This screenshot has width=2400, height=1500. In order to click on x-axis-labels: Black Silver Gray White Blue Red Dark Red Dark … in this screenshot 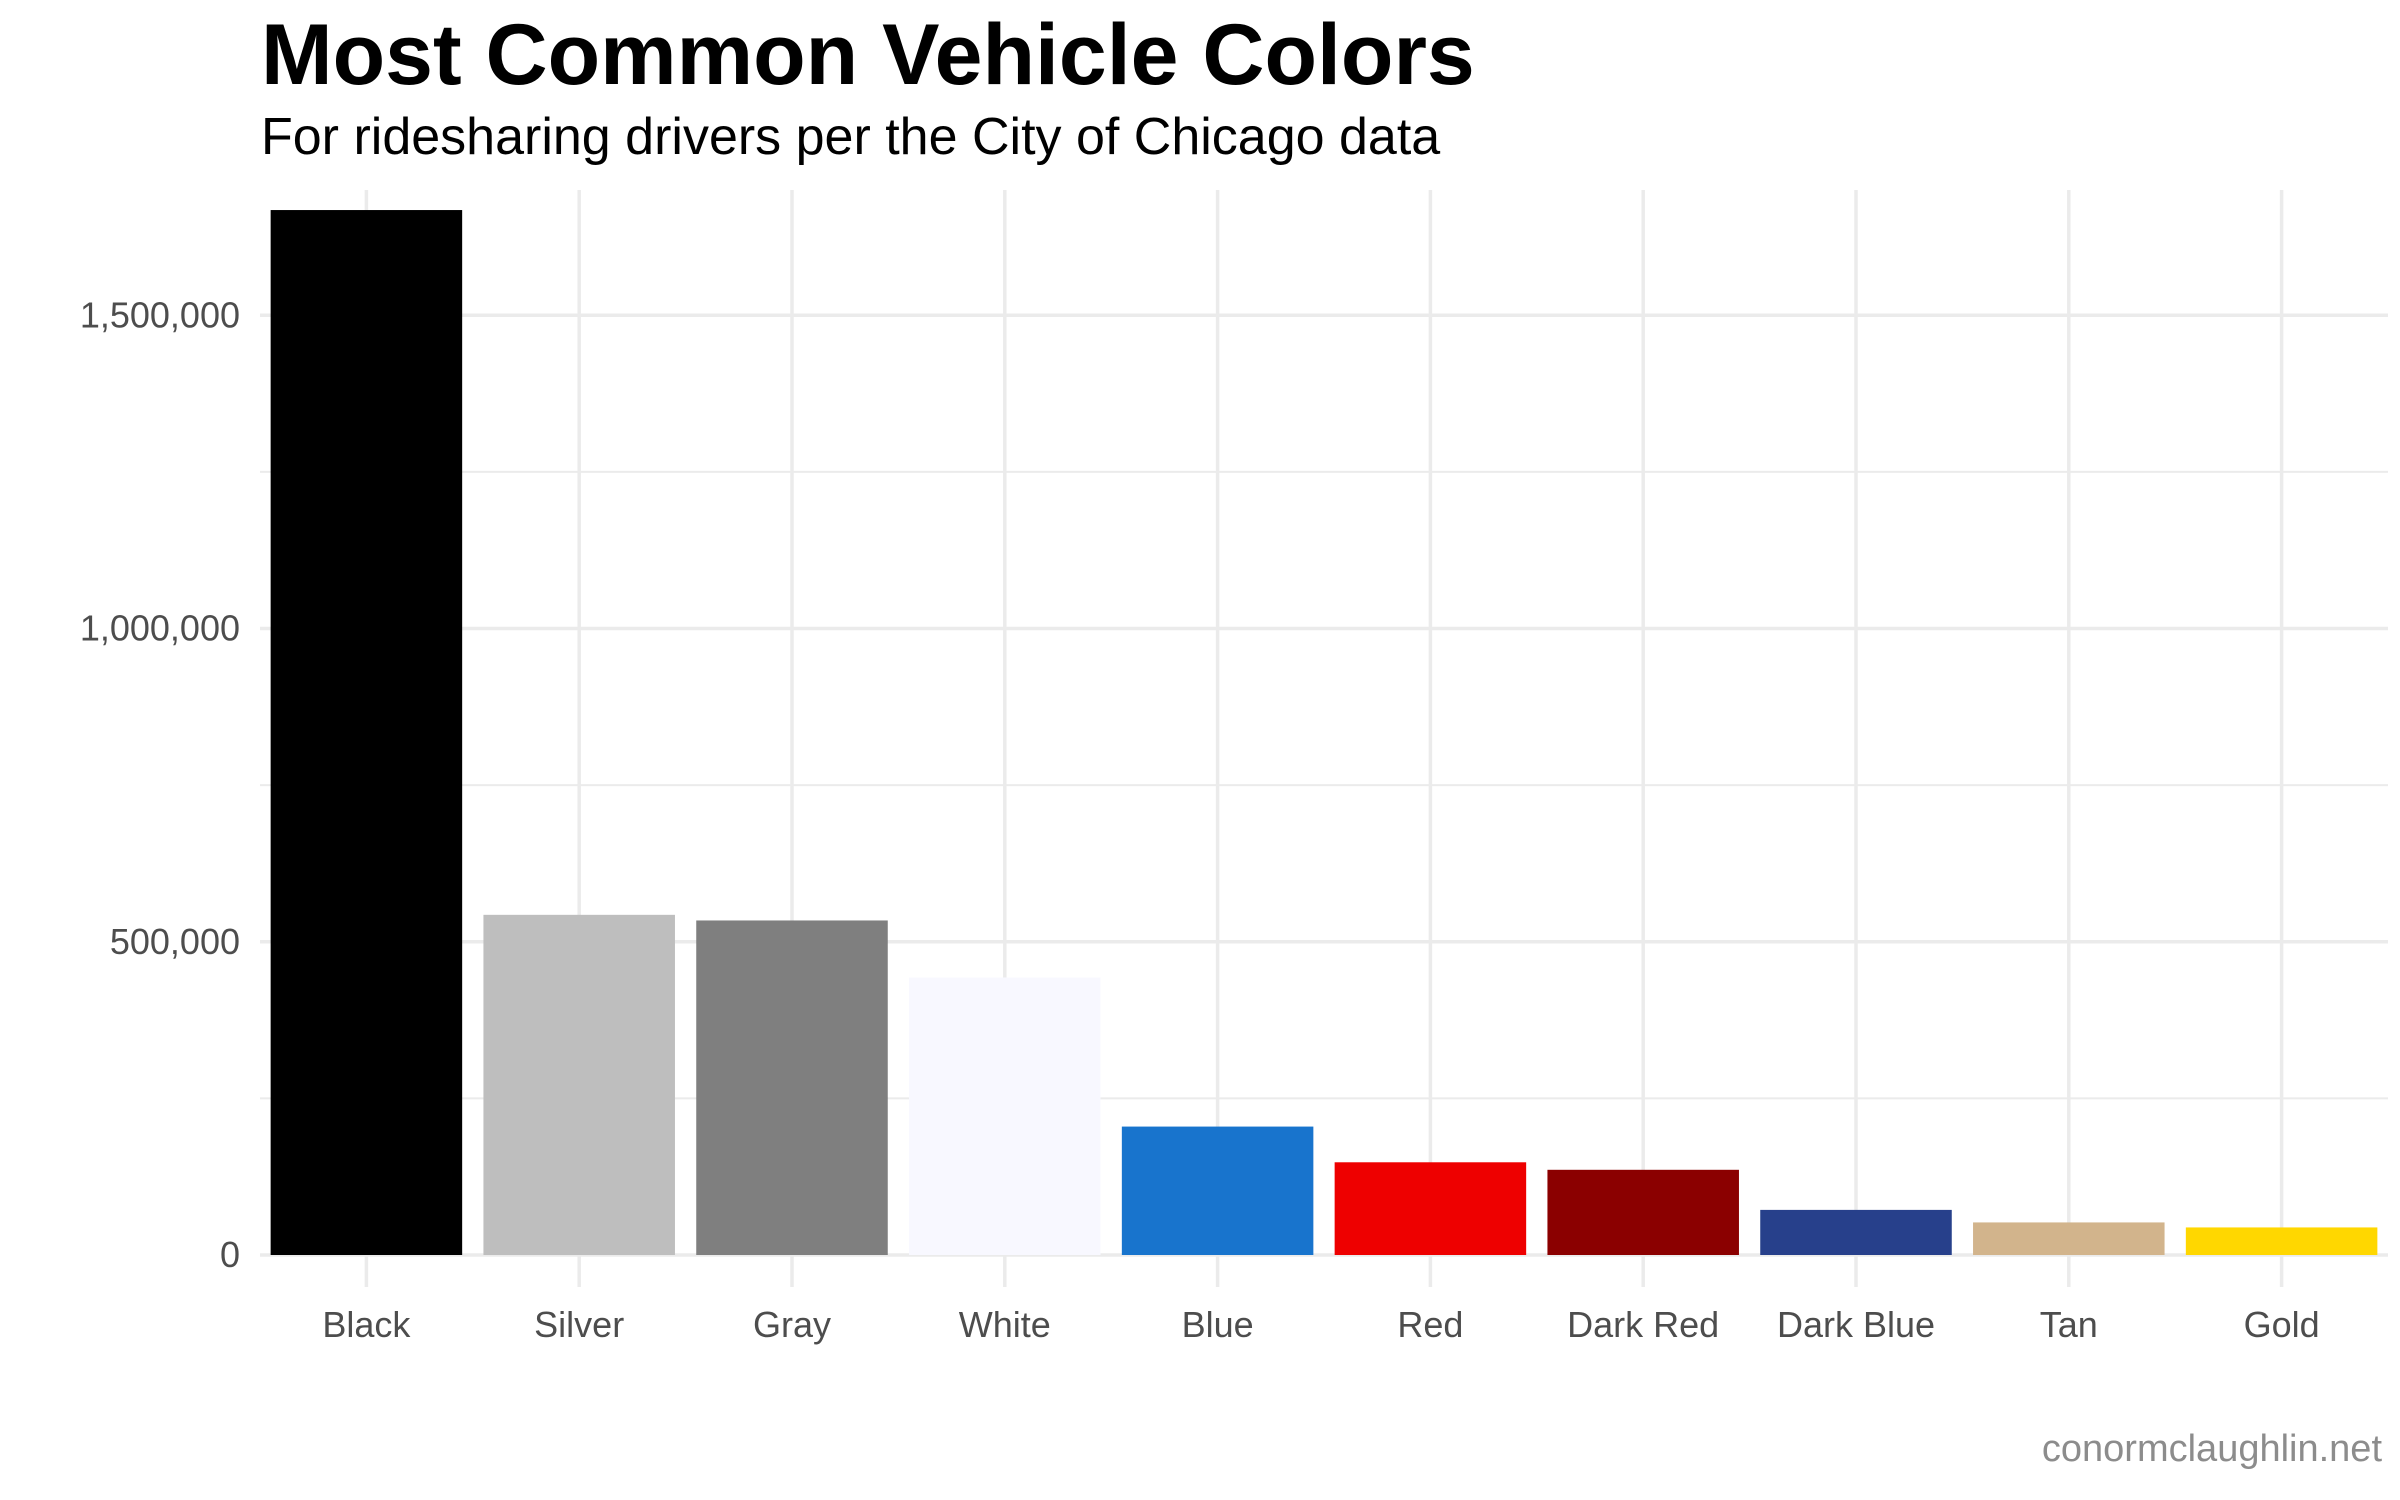, I will do `click(1320, 1324)`.